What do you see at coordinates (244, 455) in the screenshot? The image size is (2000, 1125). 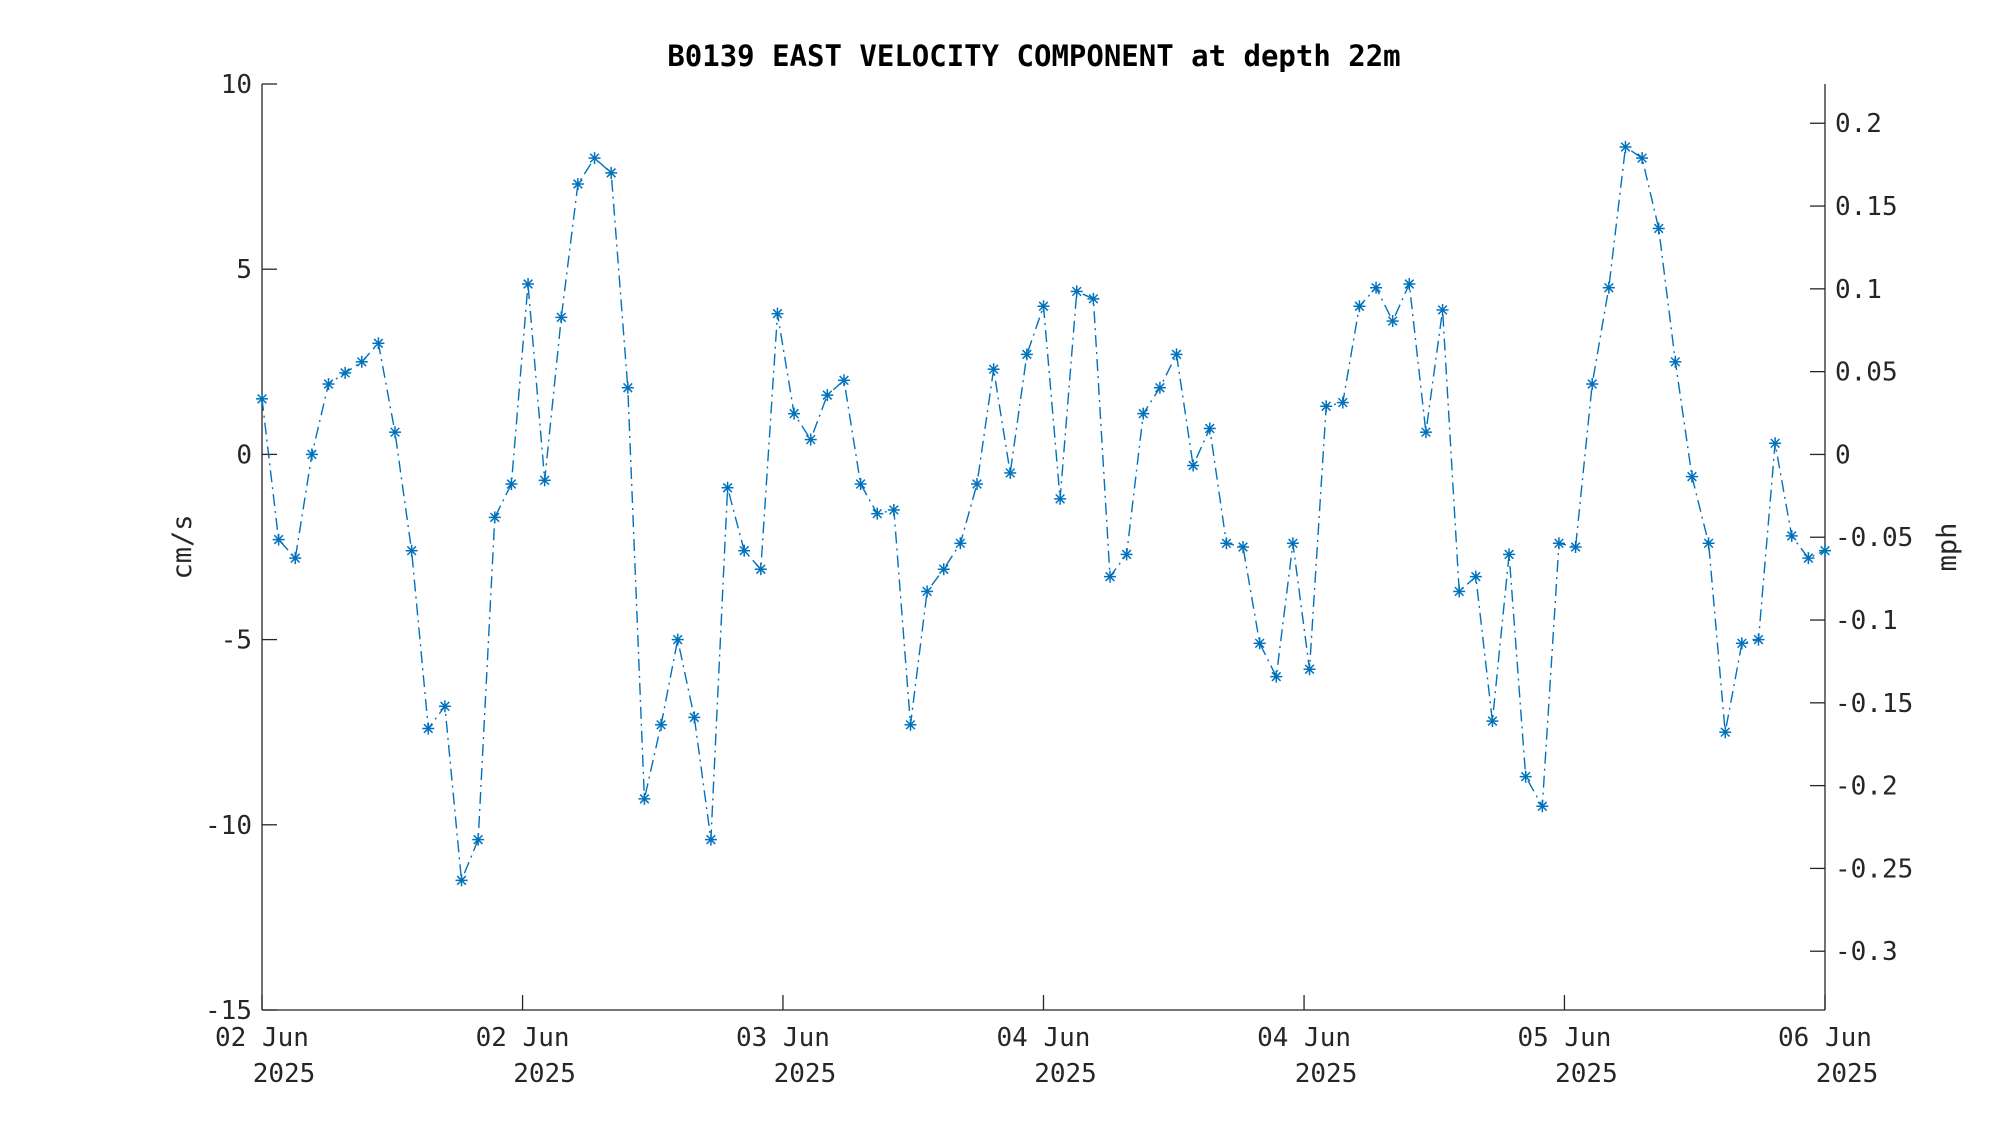 I see `y-tick-left-label: 0` at bounding box center [244, 455].